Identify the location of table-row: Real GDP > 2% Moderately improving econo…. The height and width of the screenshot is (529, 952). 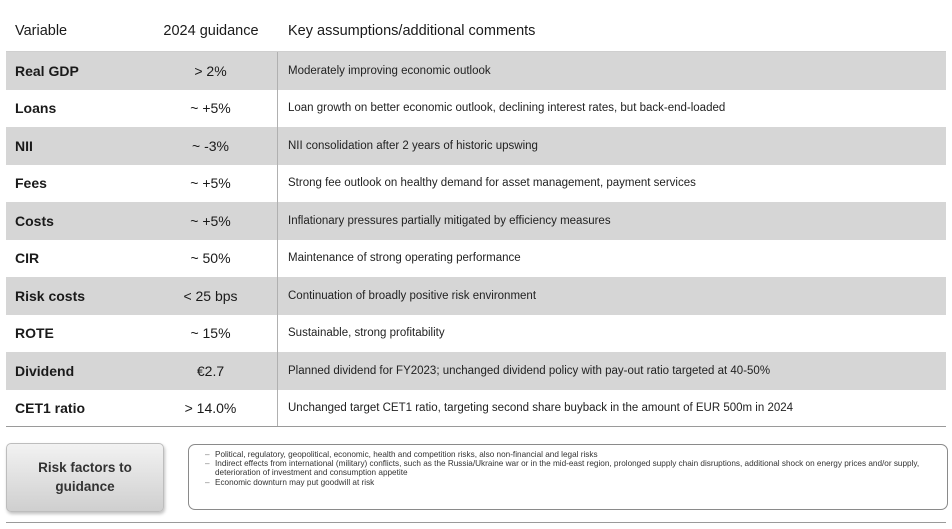
(476, 71).